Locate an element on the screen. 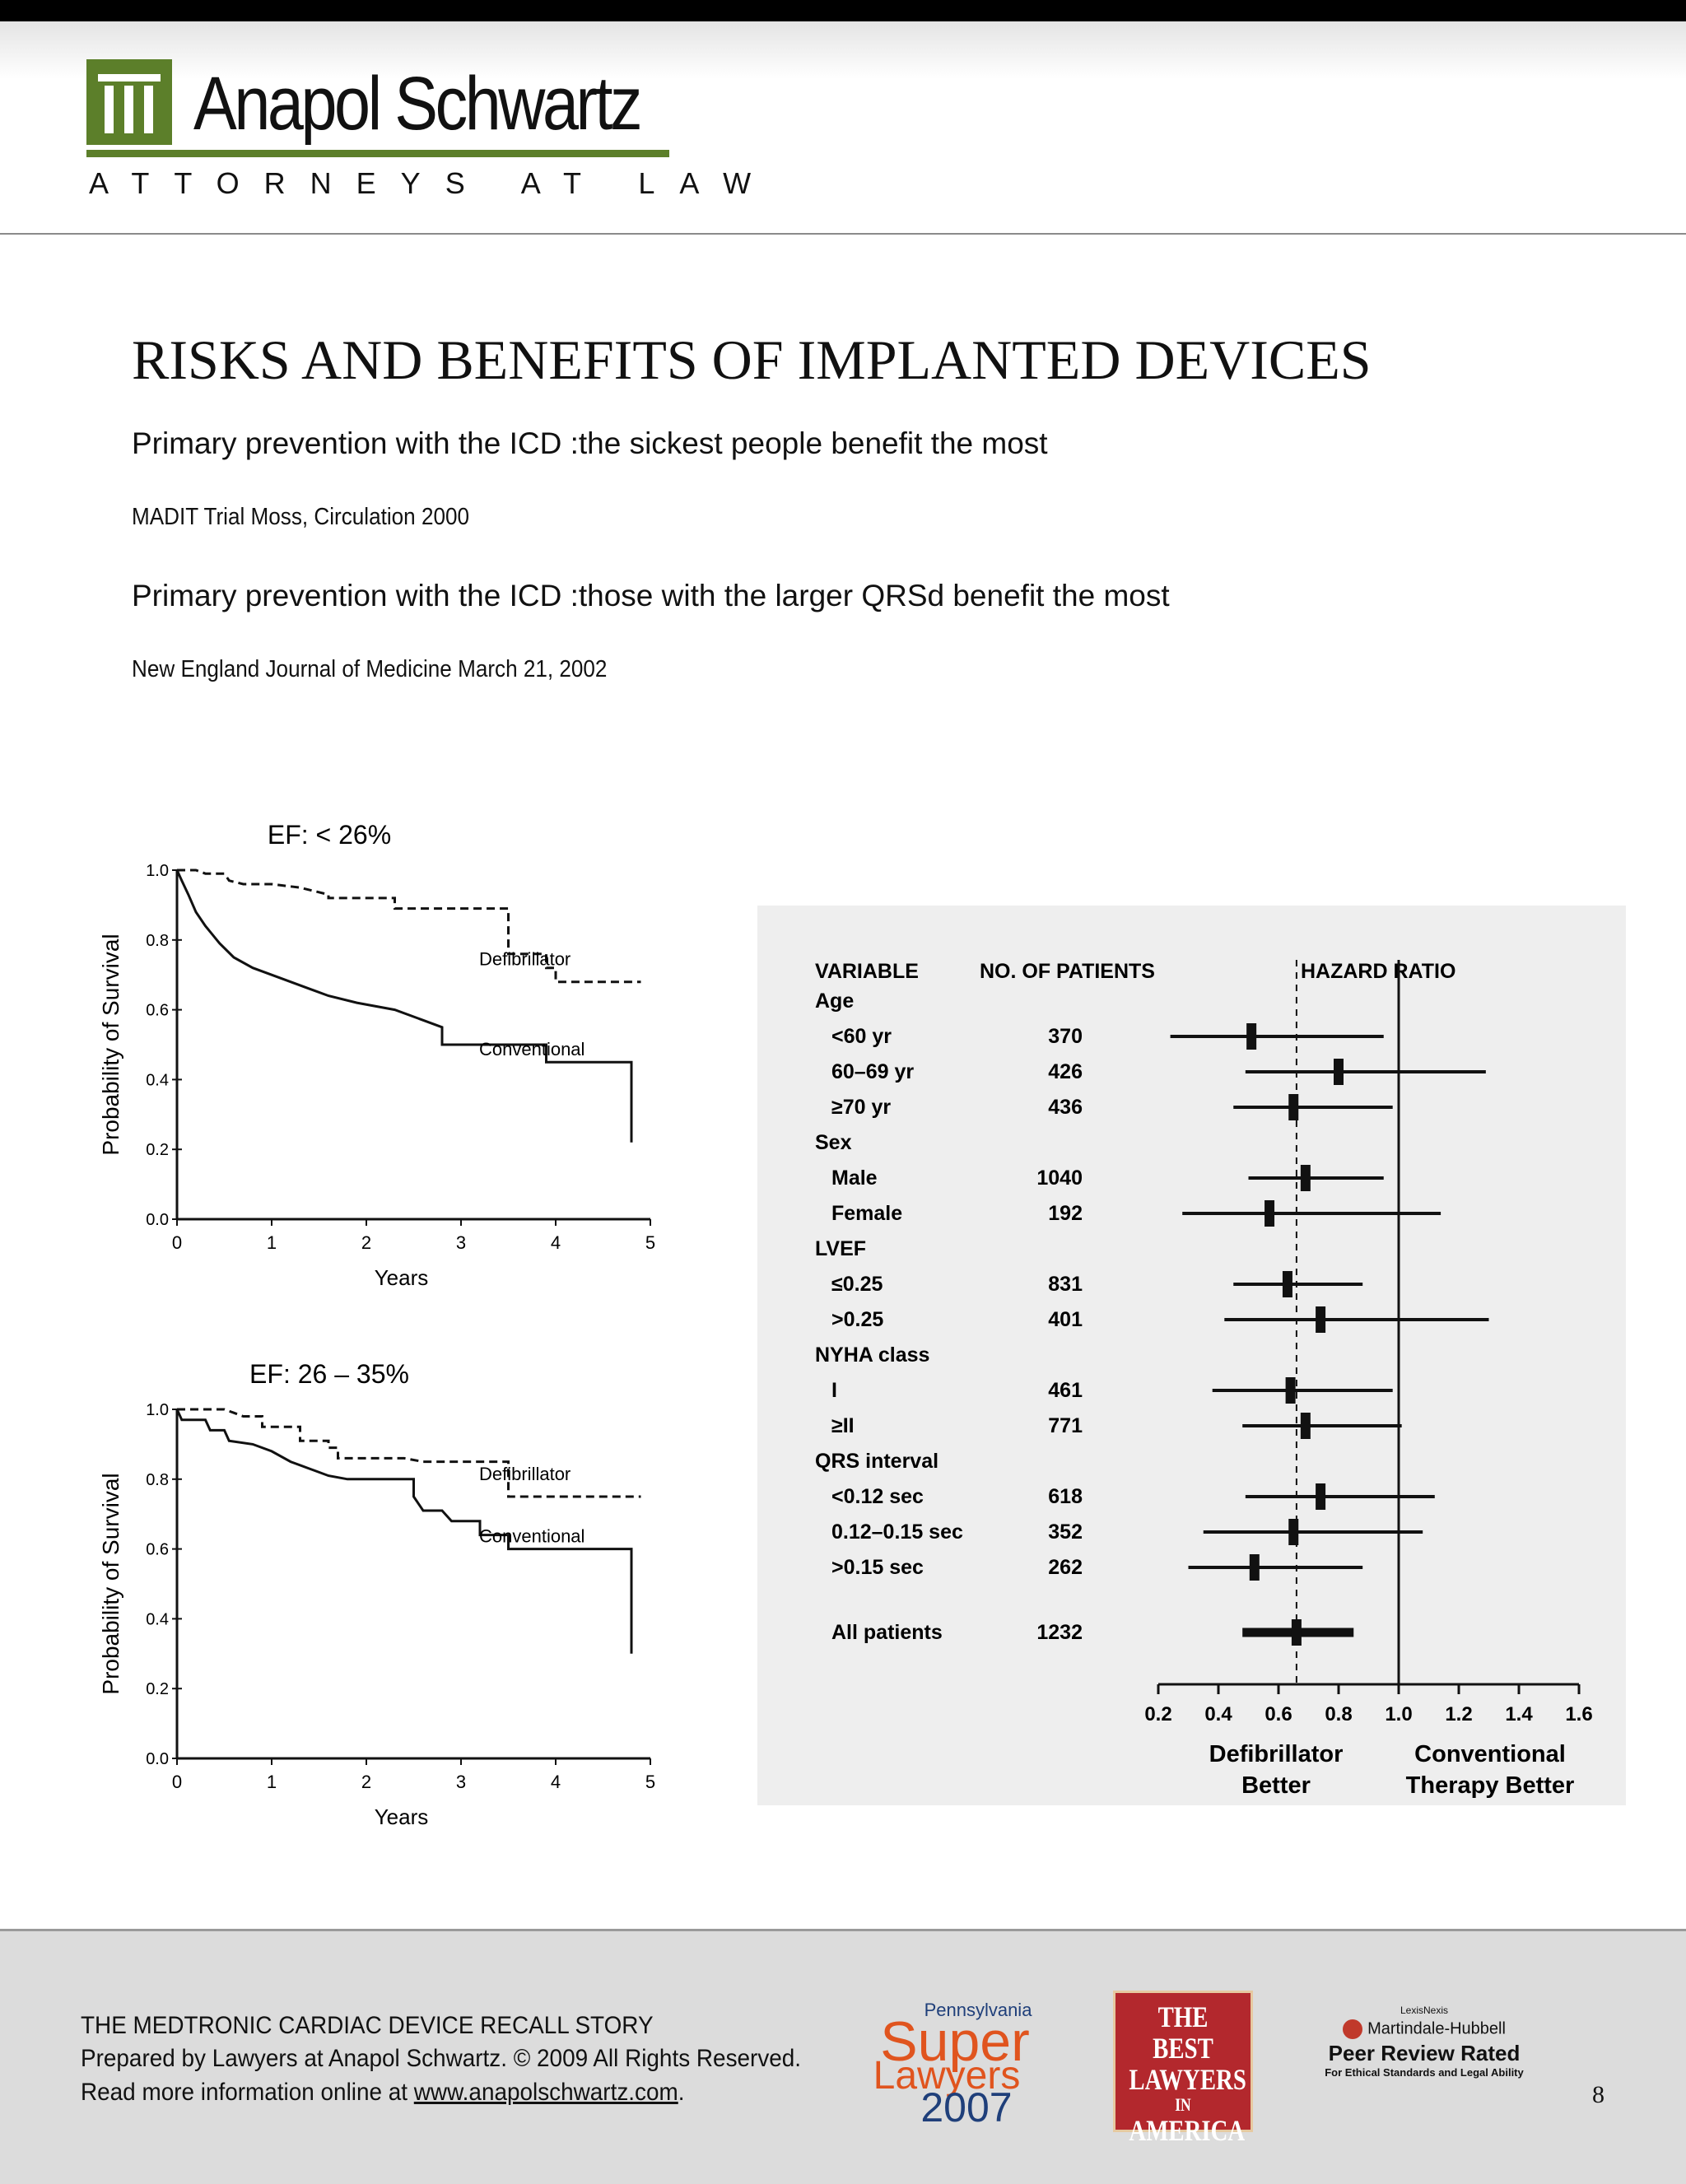 This screenshot has height=2184, width=1686. mh-top: LexisNexis is located at coordinates (1424, 2010).